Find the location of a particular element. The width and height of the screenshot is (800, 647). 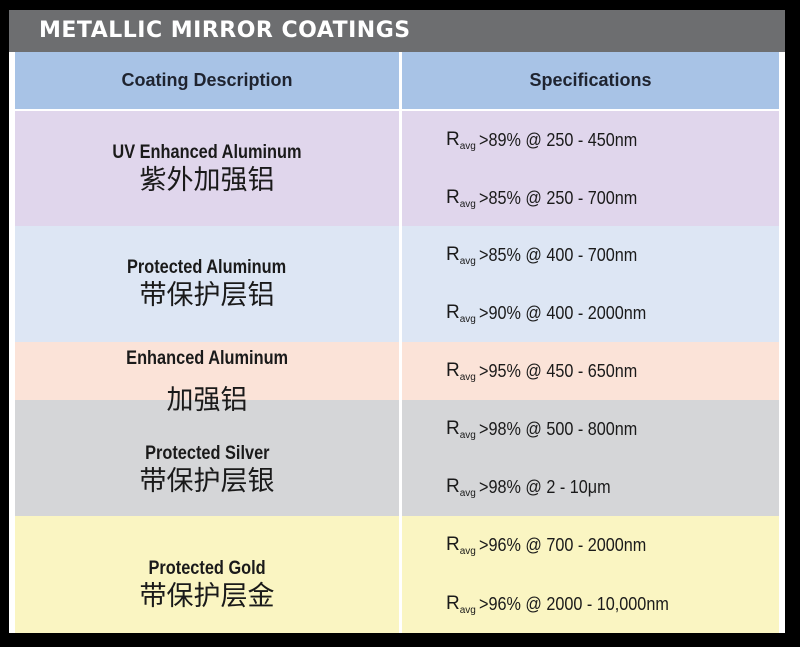

coating-name-en: Protected Gold is located at coordinates (207, 568).